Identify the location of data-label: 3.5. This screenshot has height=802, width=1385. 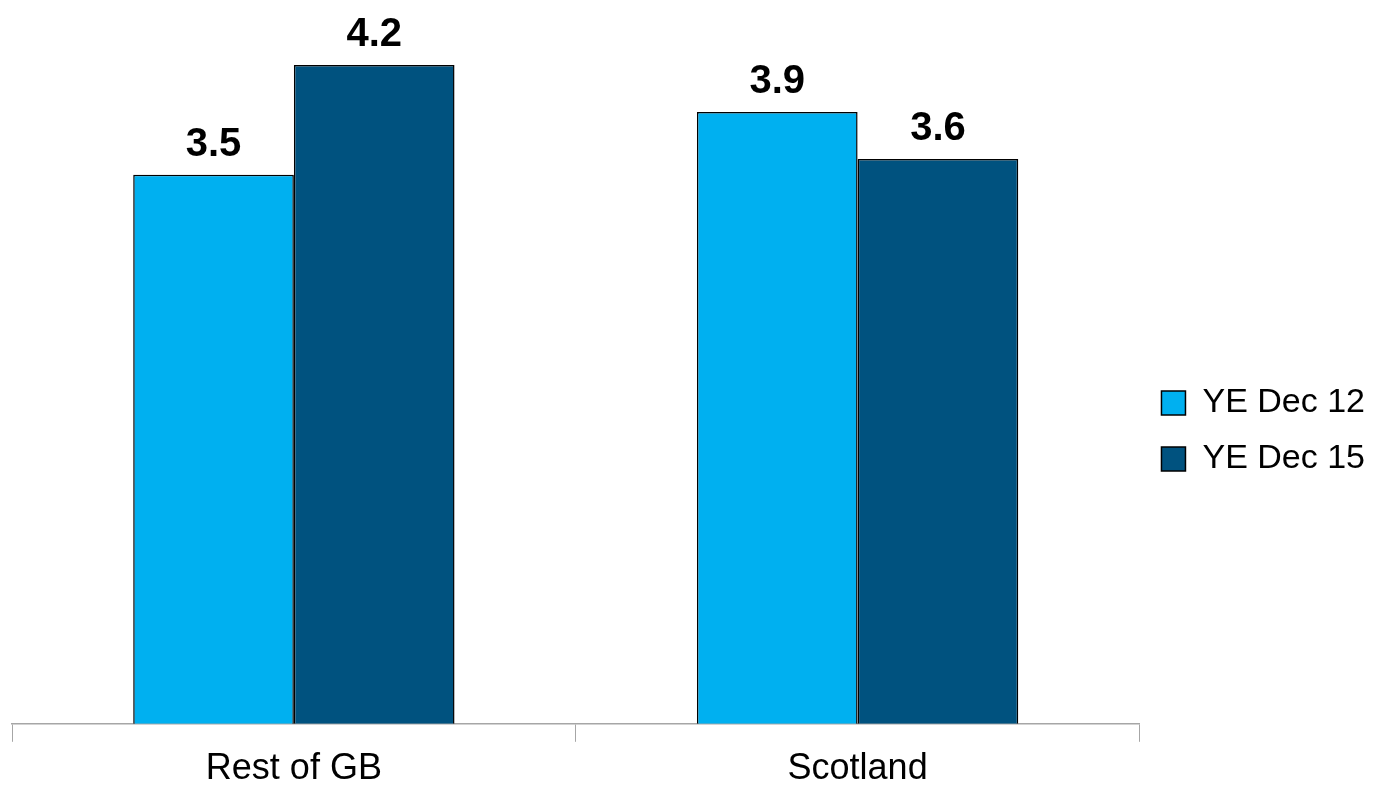
(213, 141).